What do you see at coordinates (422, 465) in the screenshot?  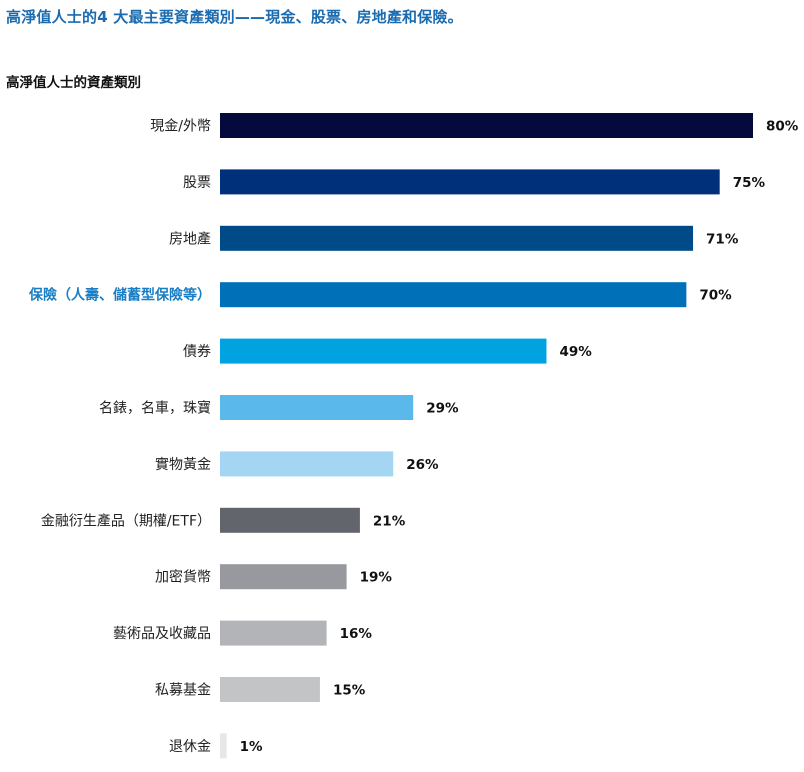 I see `value-label: 26%` at bounding box center [422, 465].